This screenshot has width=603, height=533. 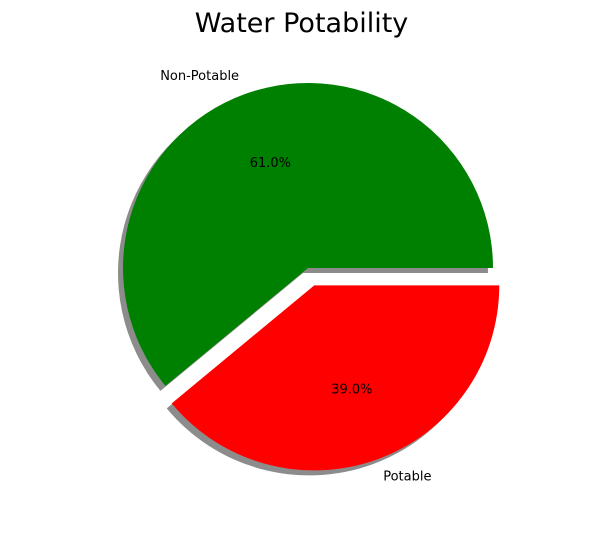 I want to click on slice-value-label-non-potable: 61.0%, so click(x=270, y=163).